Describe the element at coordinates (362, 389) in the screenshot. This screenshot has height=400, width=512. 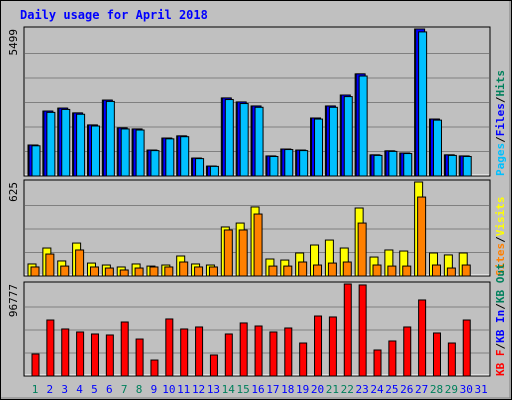
I see `x-tick-label: 23` at that location.